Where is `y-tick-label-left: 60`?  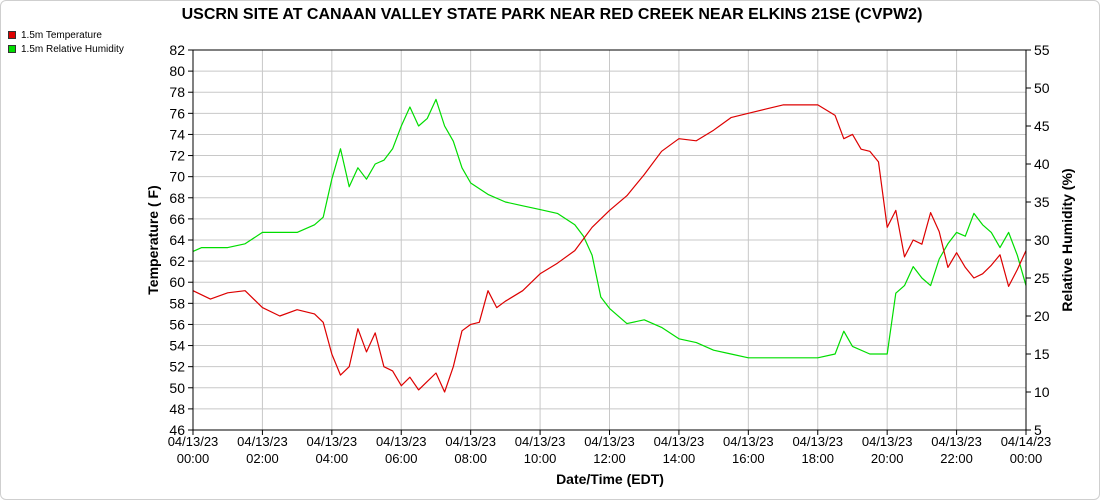 y-tick-label-left: 60 is located at coordinates (177, 282).